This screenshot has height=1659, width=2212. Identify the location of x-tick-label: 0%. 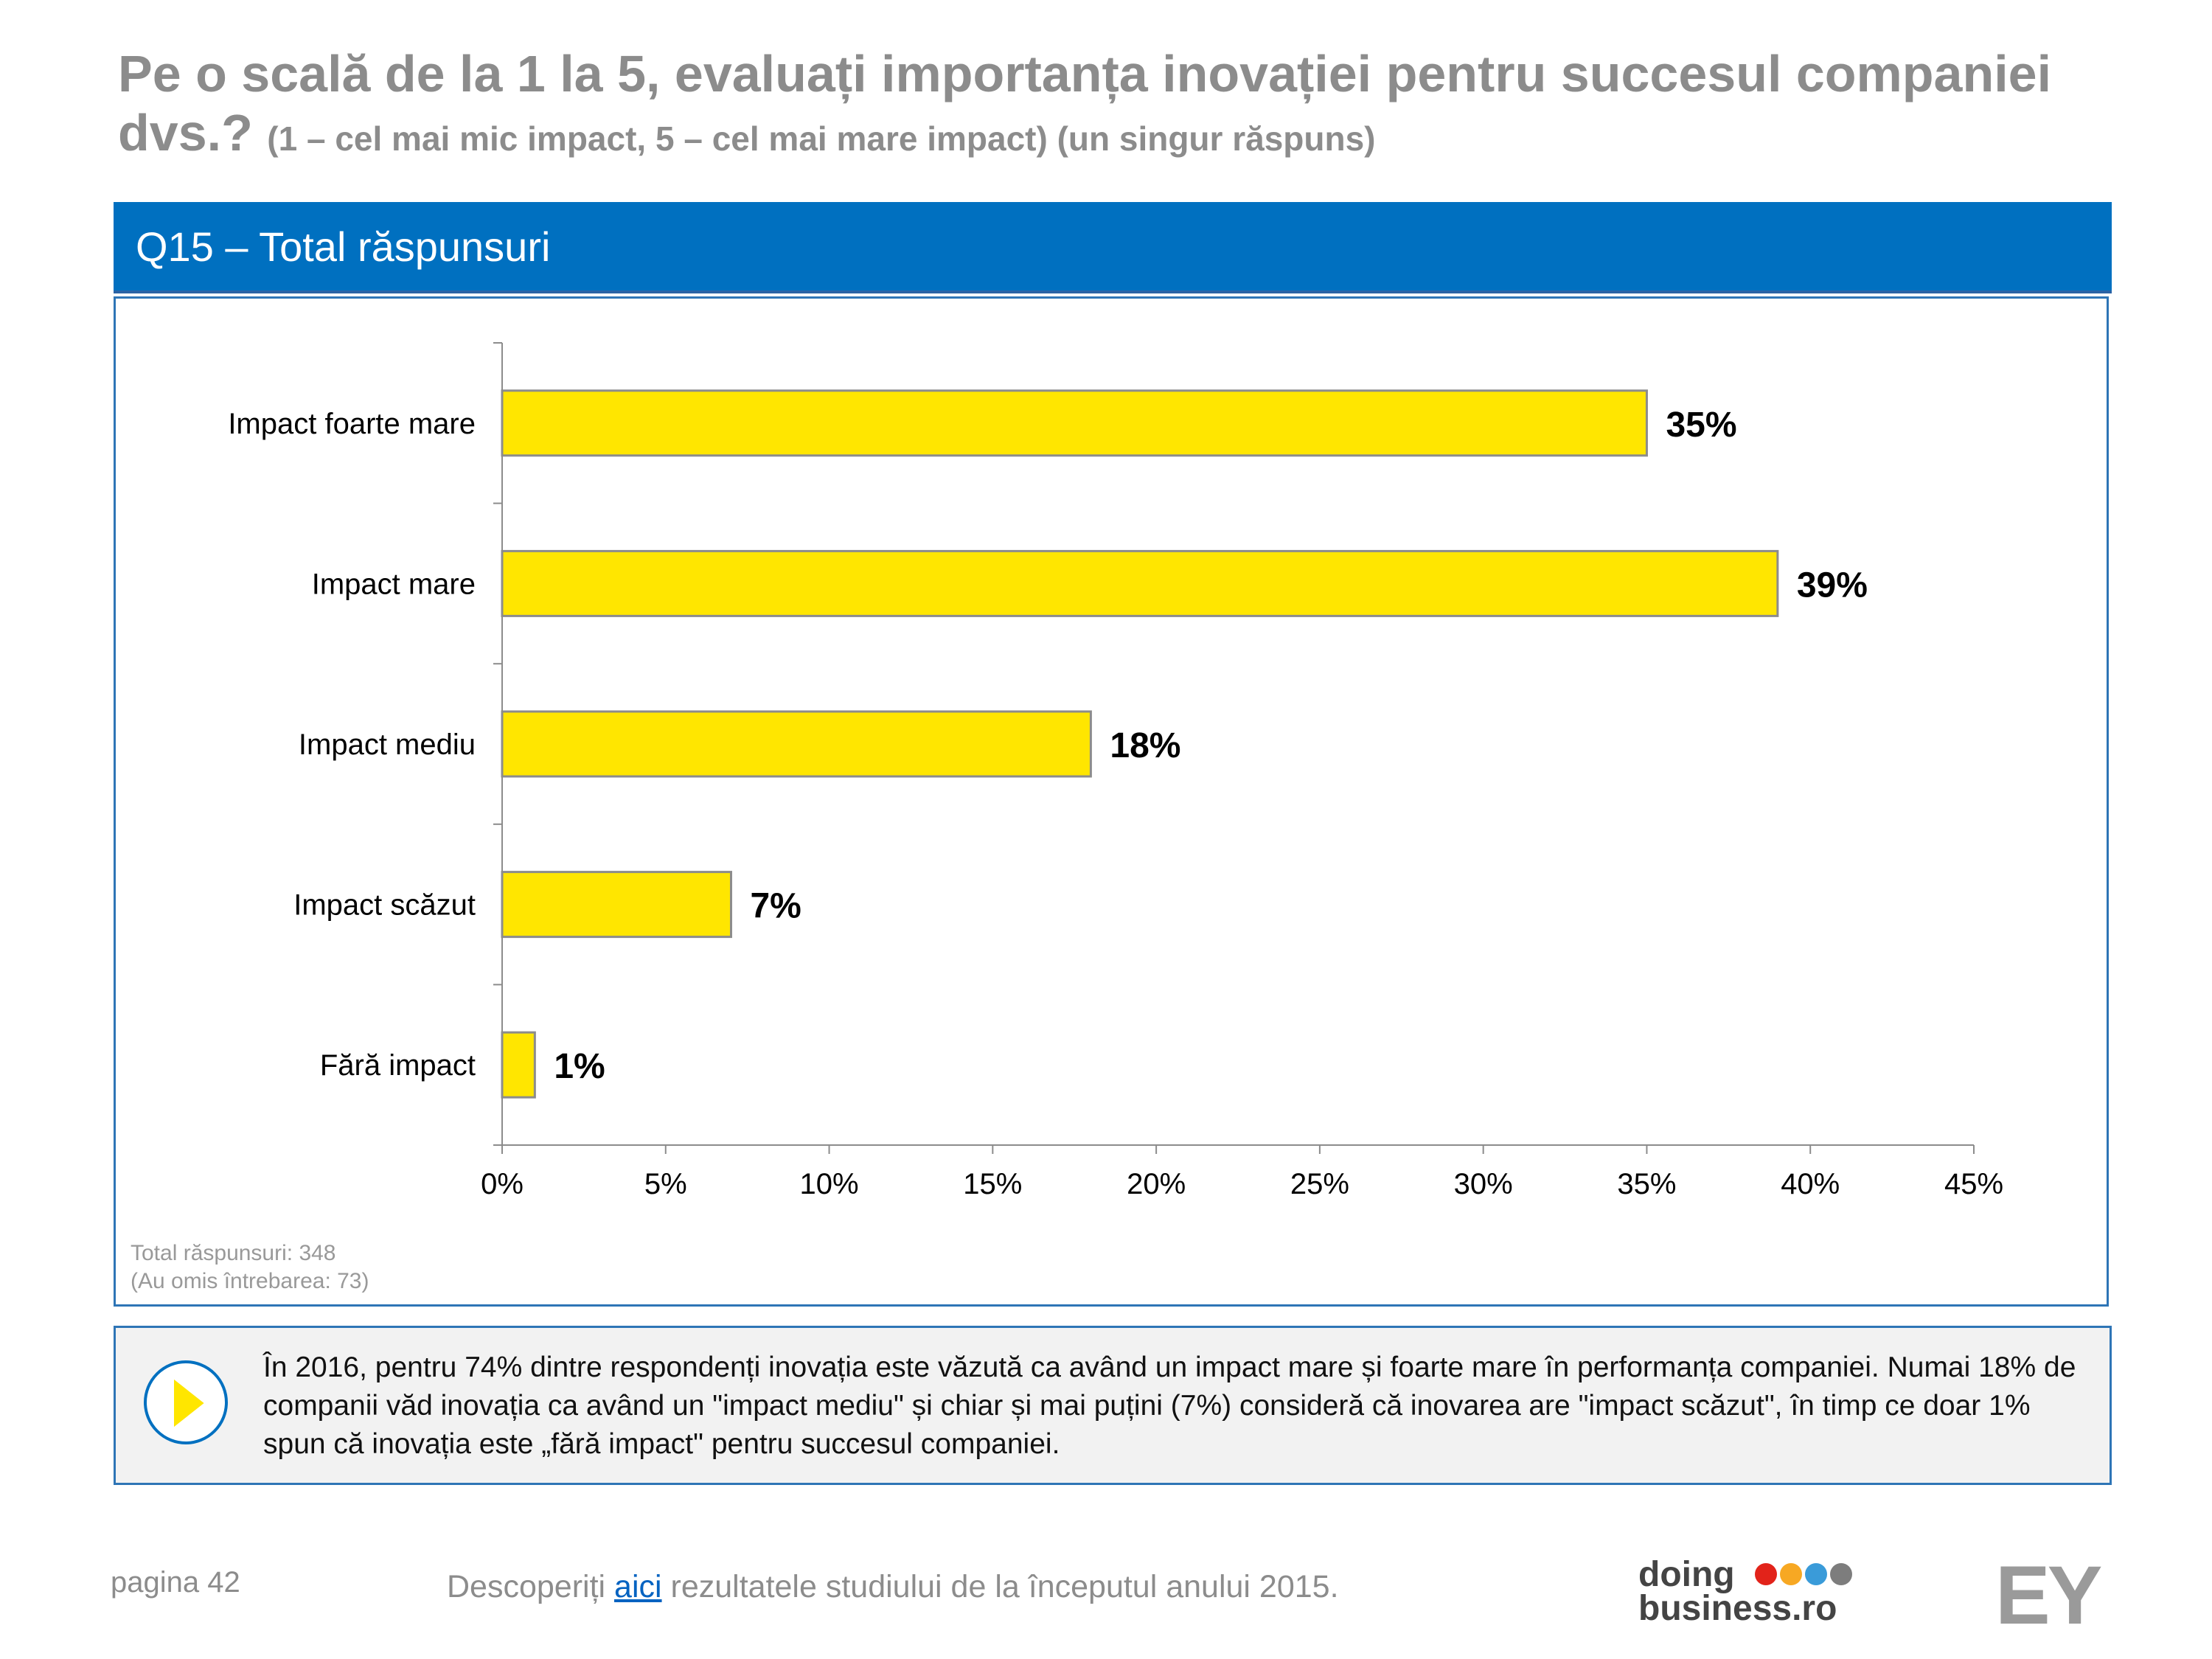
(502, 1184).